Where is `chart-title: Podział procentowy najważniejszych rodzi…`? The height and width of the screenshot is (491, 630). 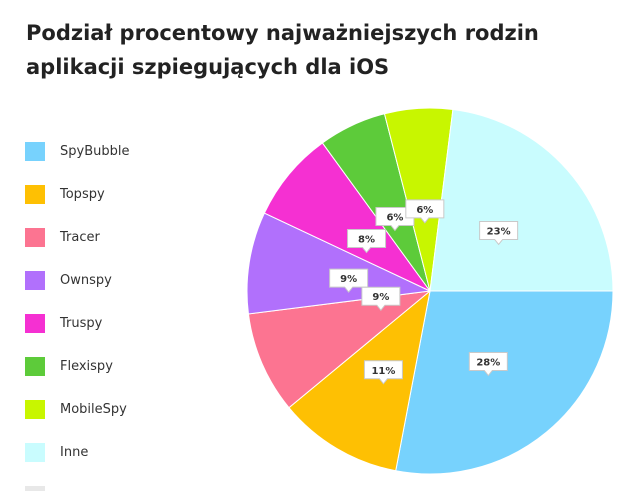
chart-title: Podział procentowy najważniejszych rodzi… is located at coordinates (282, 50).